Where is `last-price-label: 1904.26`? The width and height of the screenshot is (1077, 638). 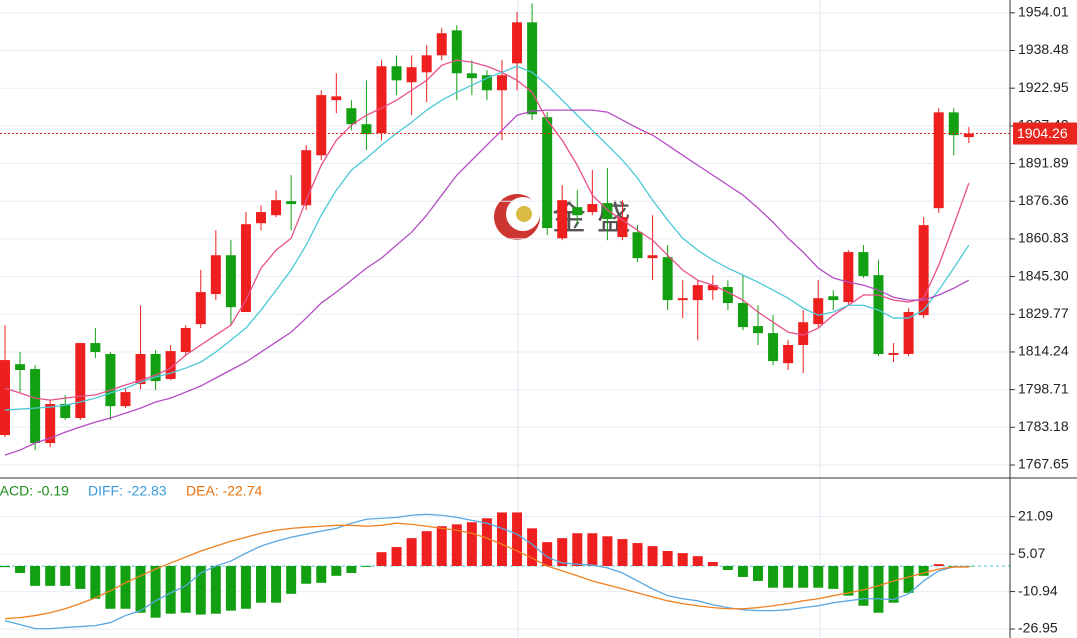
last-price-label: 1904.26 is located at coordinates (1042, 133).